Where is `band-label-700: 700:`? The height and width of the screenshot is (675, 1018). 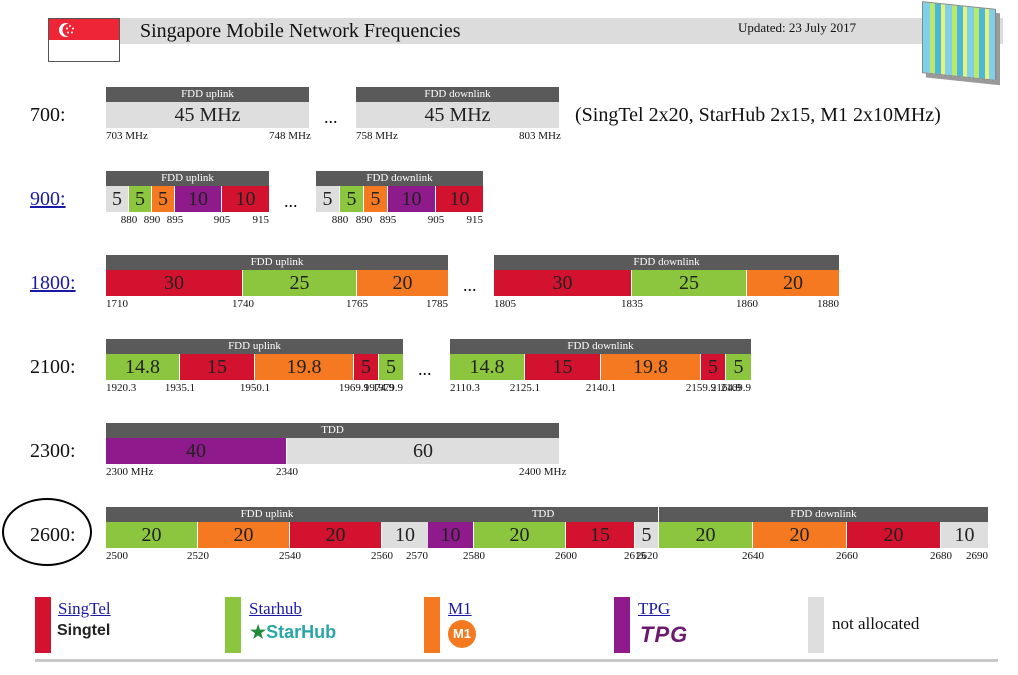
band-label-700: 700: is located at coordinates (48, 115).